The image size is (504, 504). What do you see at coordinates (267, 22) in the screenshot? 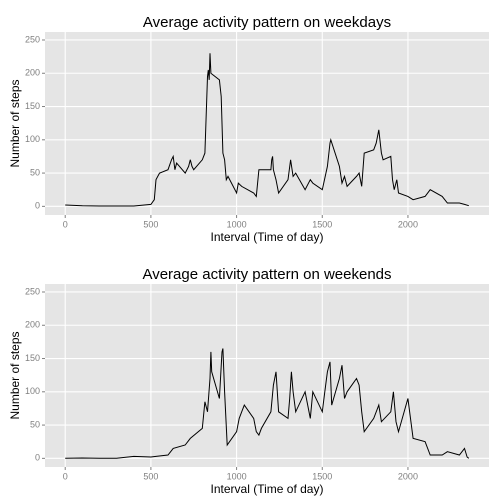
I see `chart-title: Average activity pattern on weekdays` at bounding box center [267, 22].